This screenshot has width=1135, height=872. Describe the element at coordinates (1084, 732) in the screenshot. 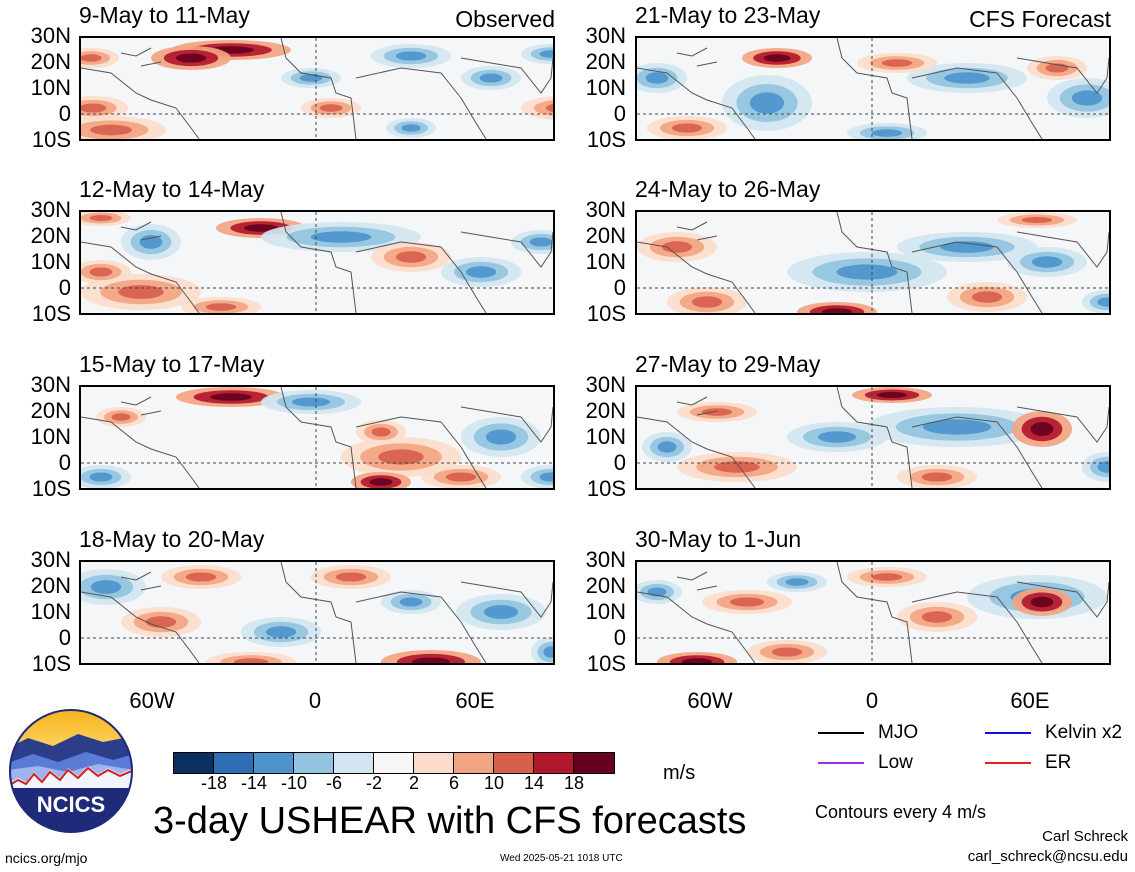

I see `legend-kelvin-label: Kelvin x2` at that location.